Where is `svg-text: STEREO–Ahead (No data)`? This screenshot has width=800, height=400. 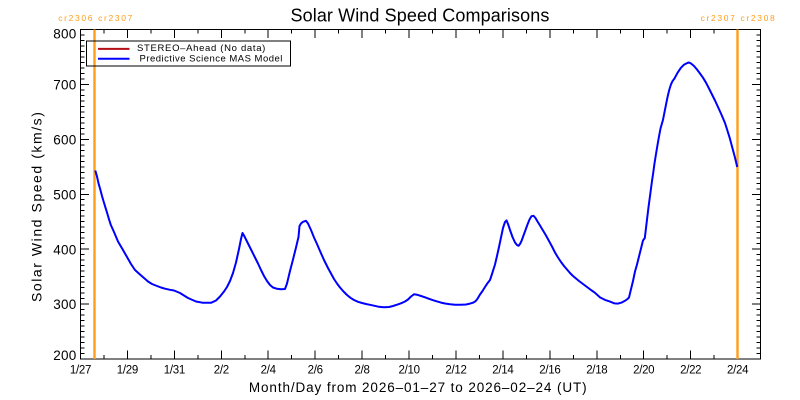 svg-text: STEREO–Ahead (No data) is located at coordinates (201, 48).